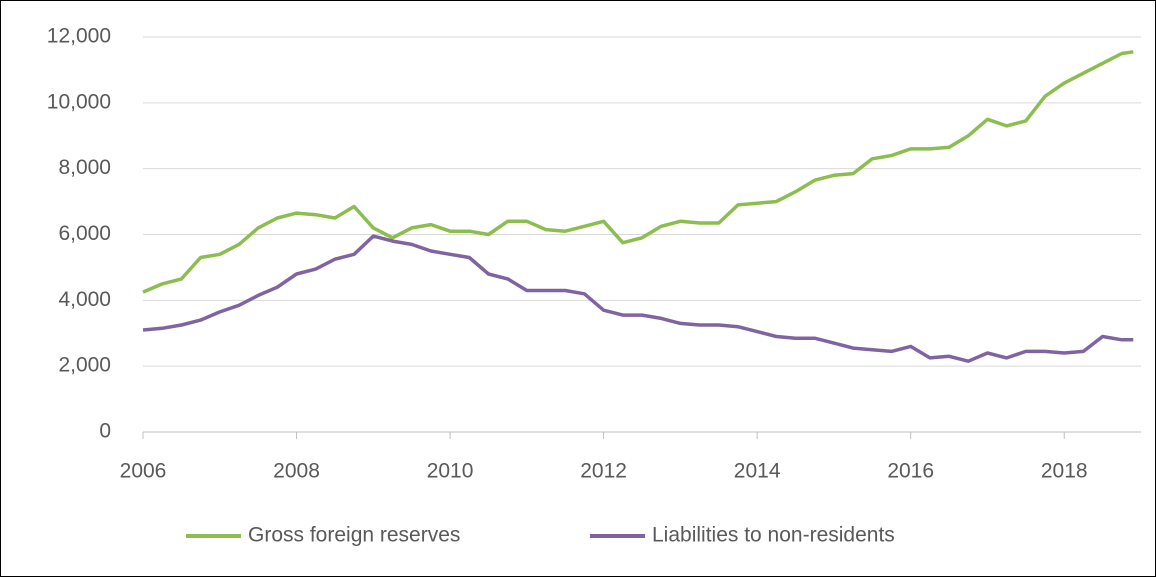 The image size is (1156, 577). I want to click on x-tick-label: 2014, so click(757, 471).